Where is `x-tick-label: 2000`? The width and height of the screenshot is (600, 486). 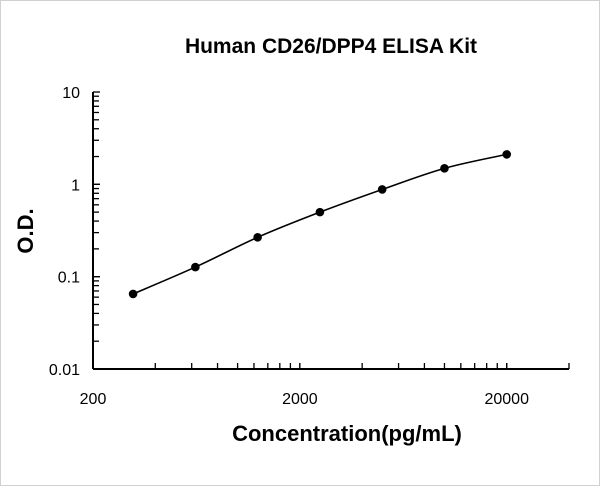 x-tick-label: 2000 is located at coordinates (300, 399).